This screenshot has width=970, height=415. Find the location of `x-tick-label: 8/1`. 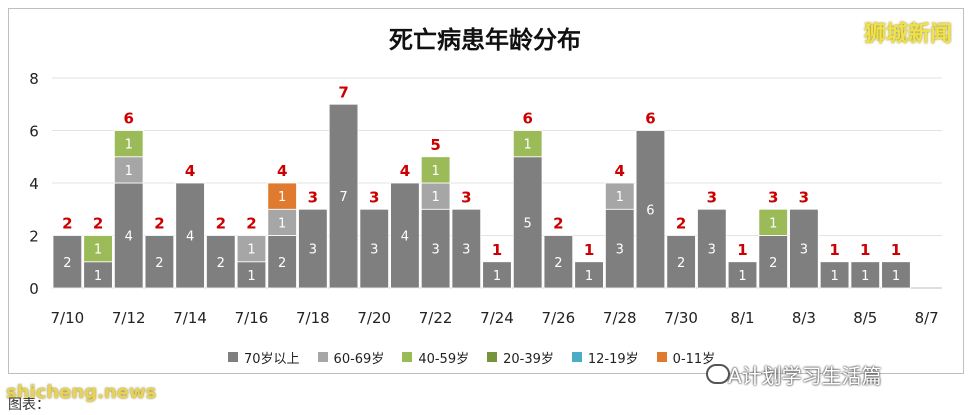

x-tick-label: 8/1 is located at coordinates (742, 318).